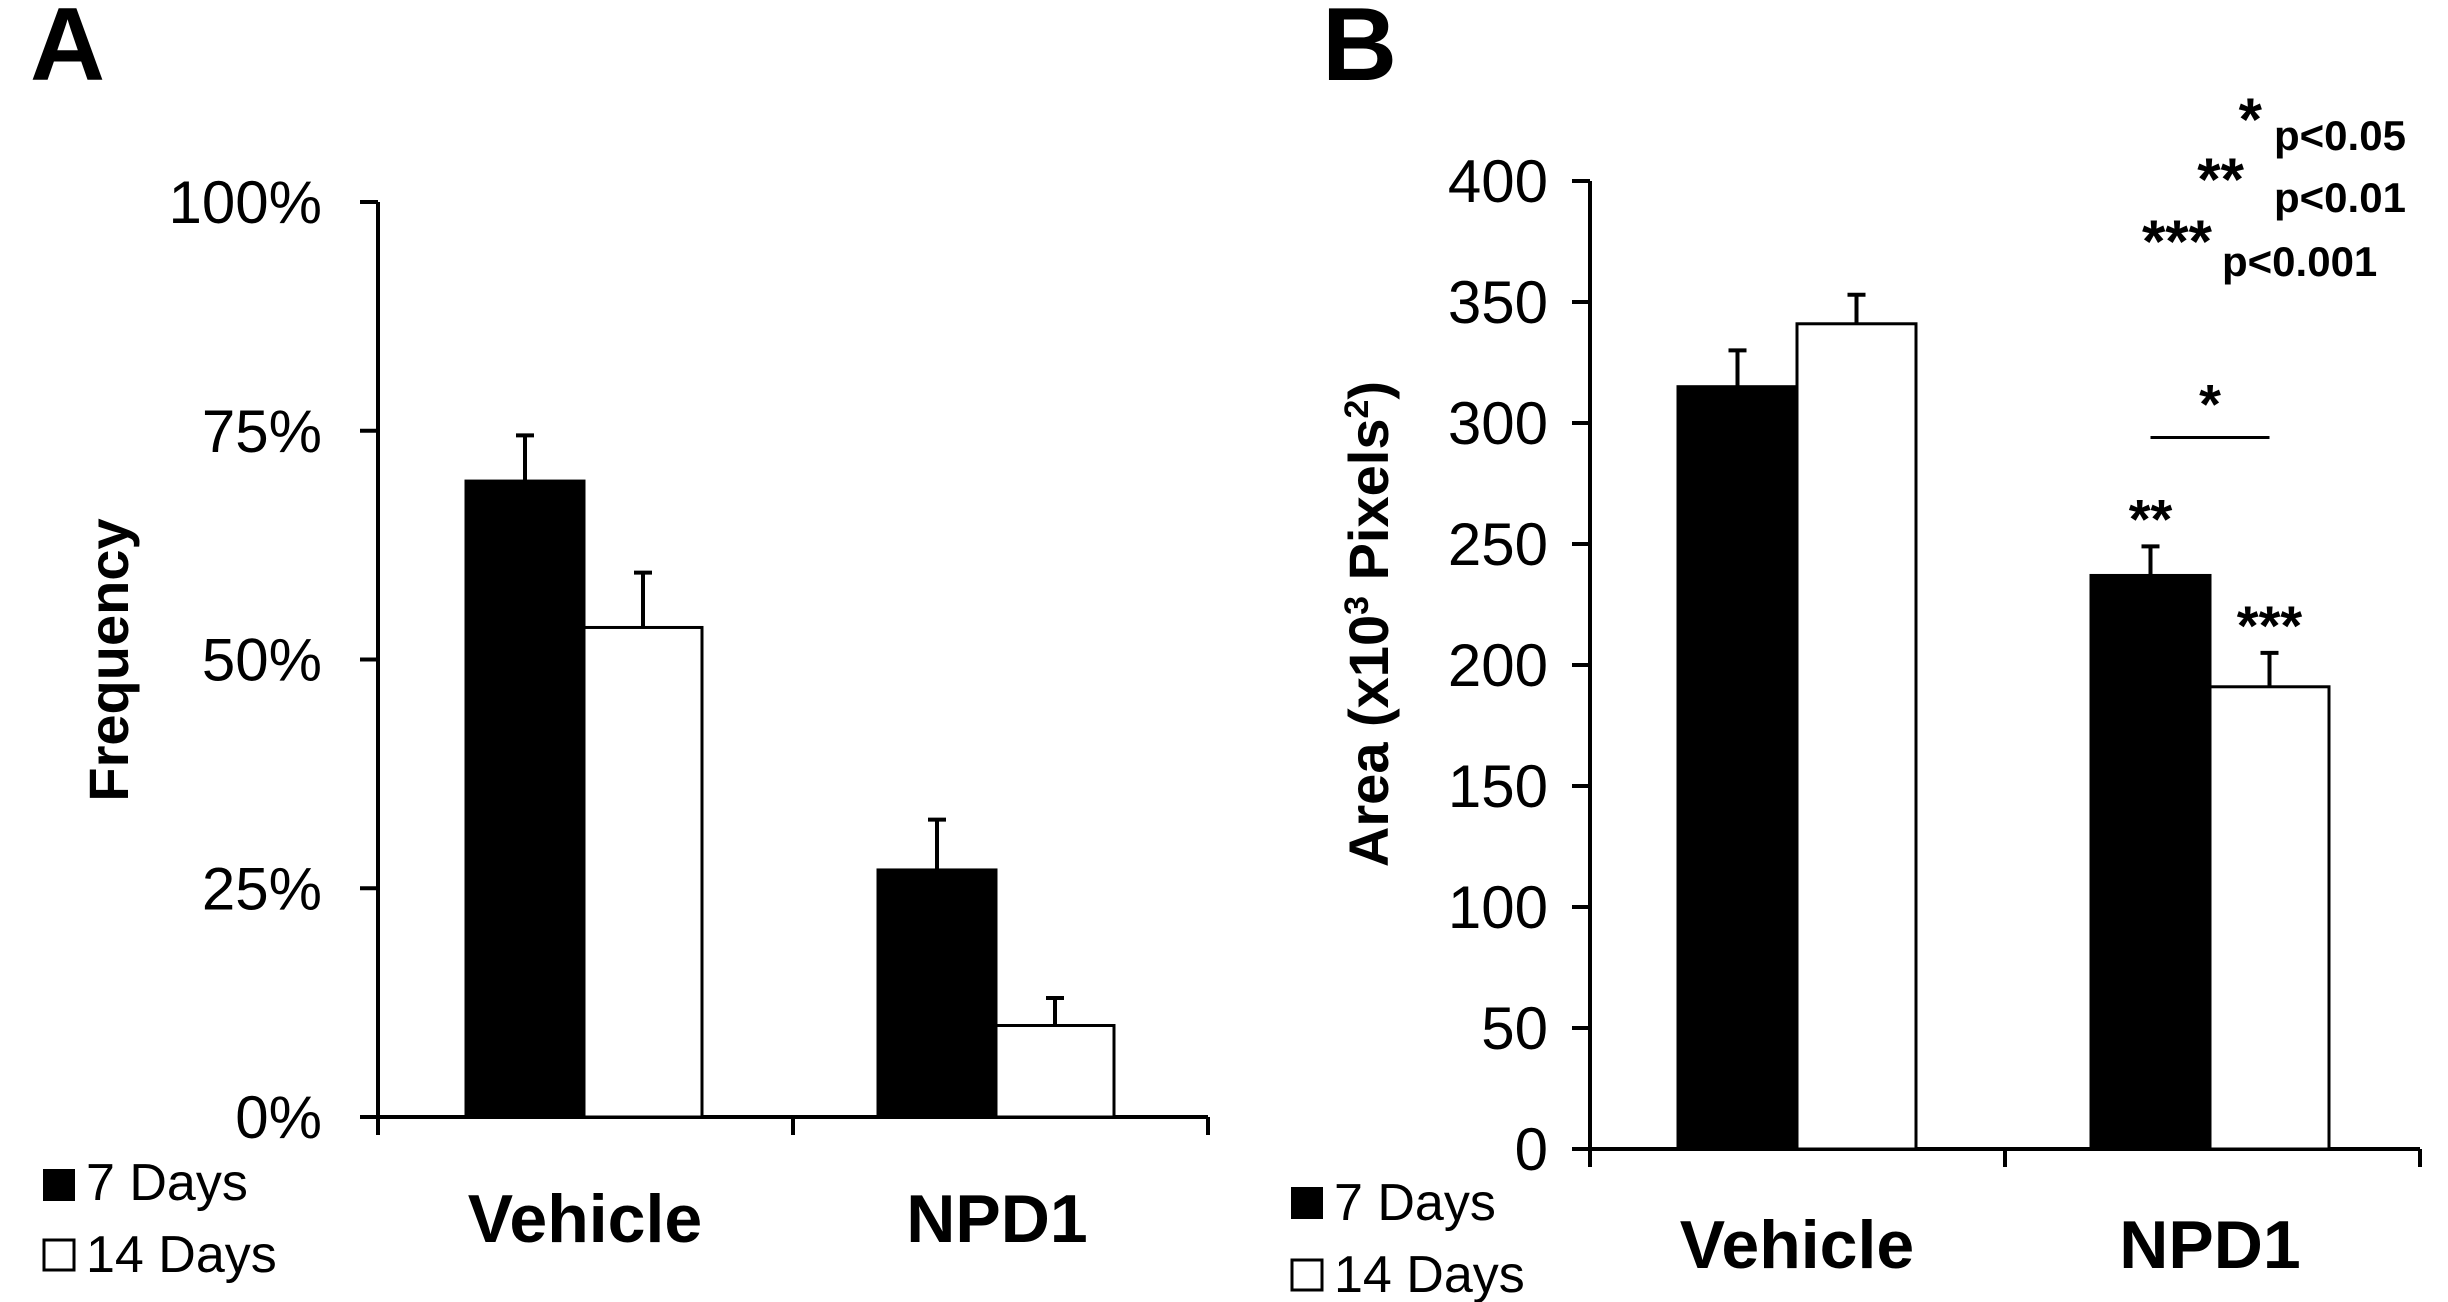 The image size is (2448, 1302). What do you see at coordinates (2340, 135) in the screenshot?
I see `key-text-1: p<0.05` at bounding box center [2340, 135].